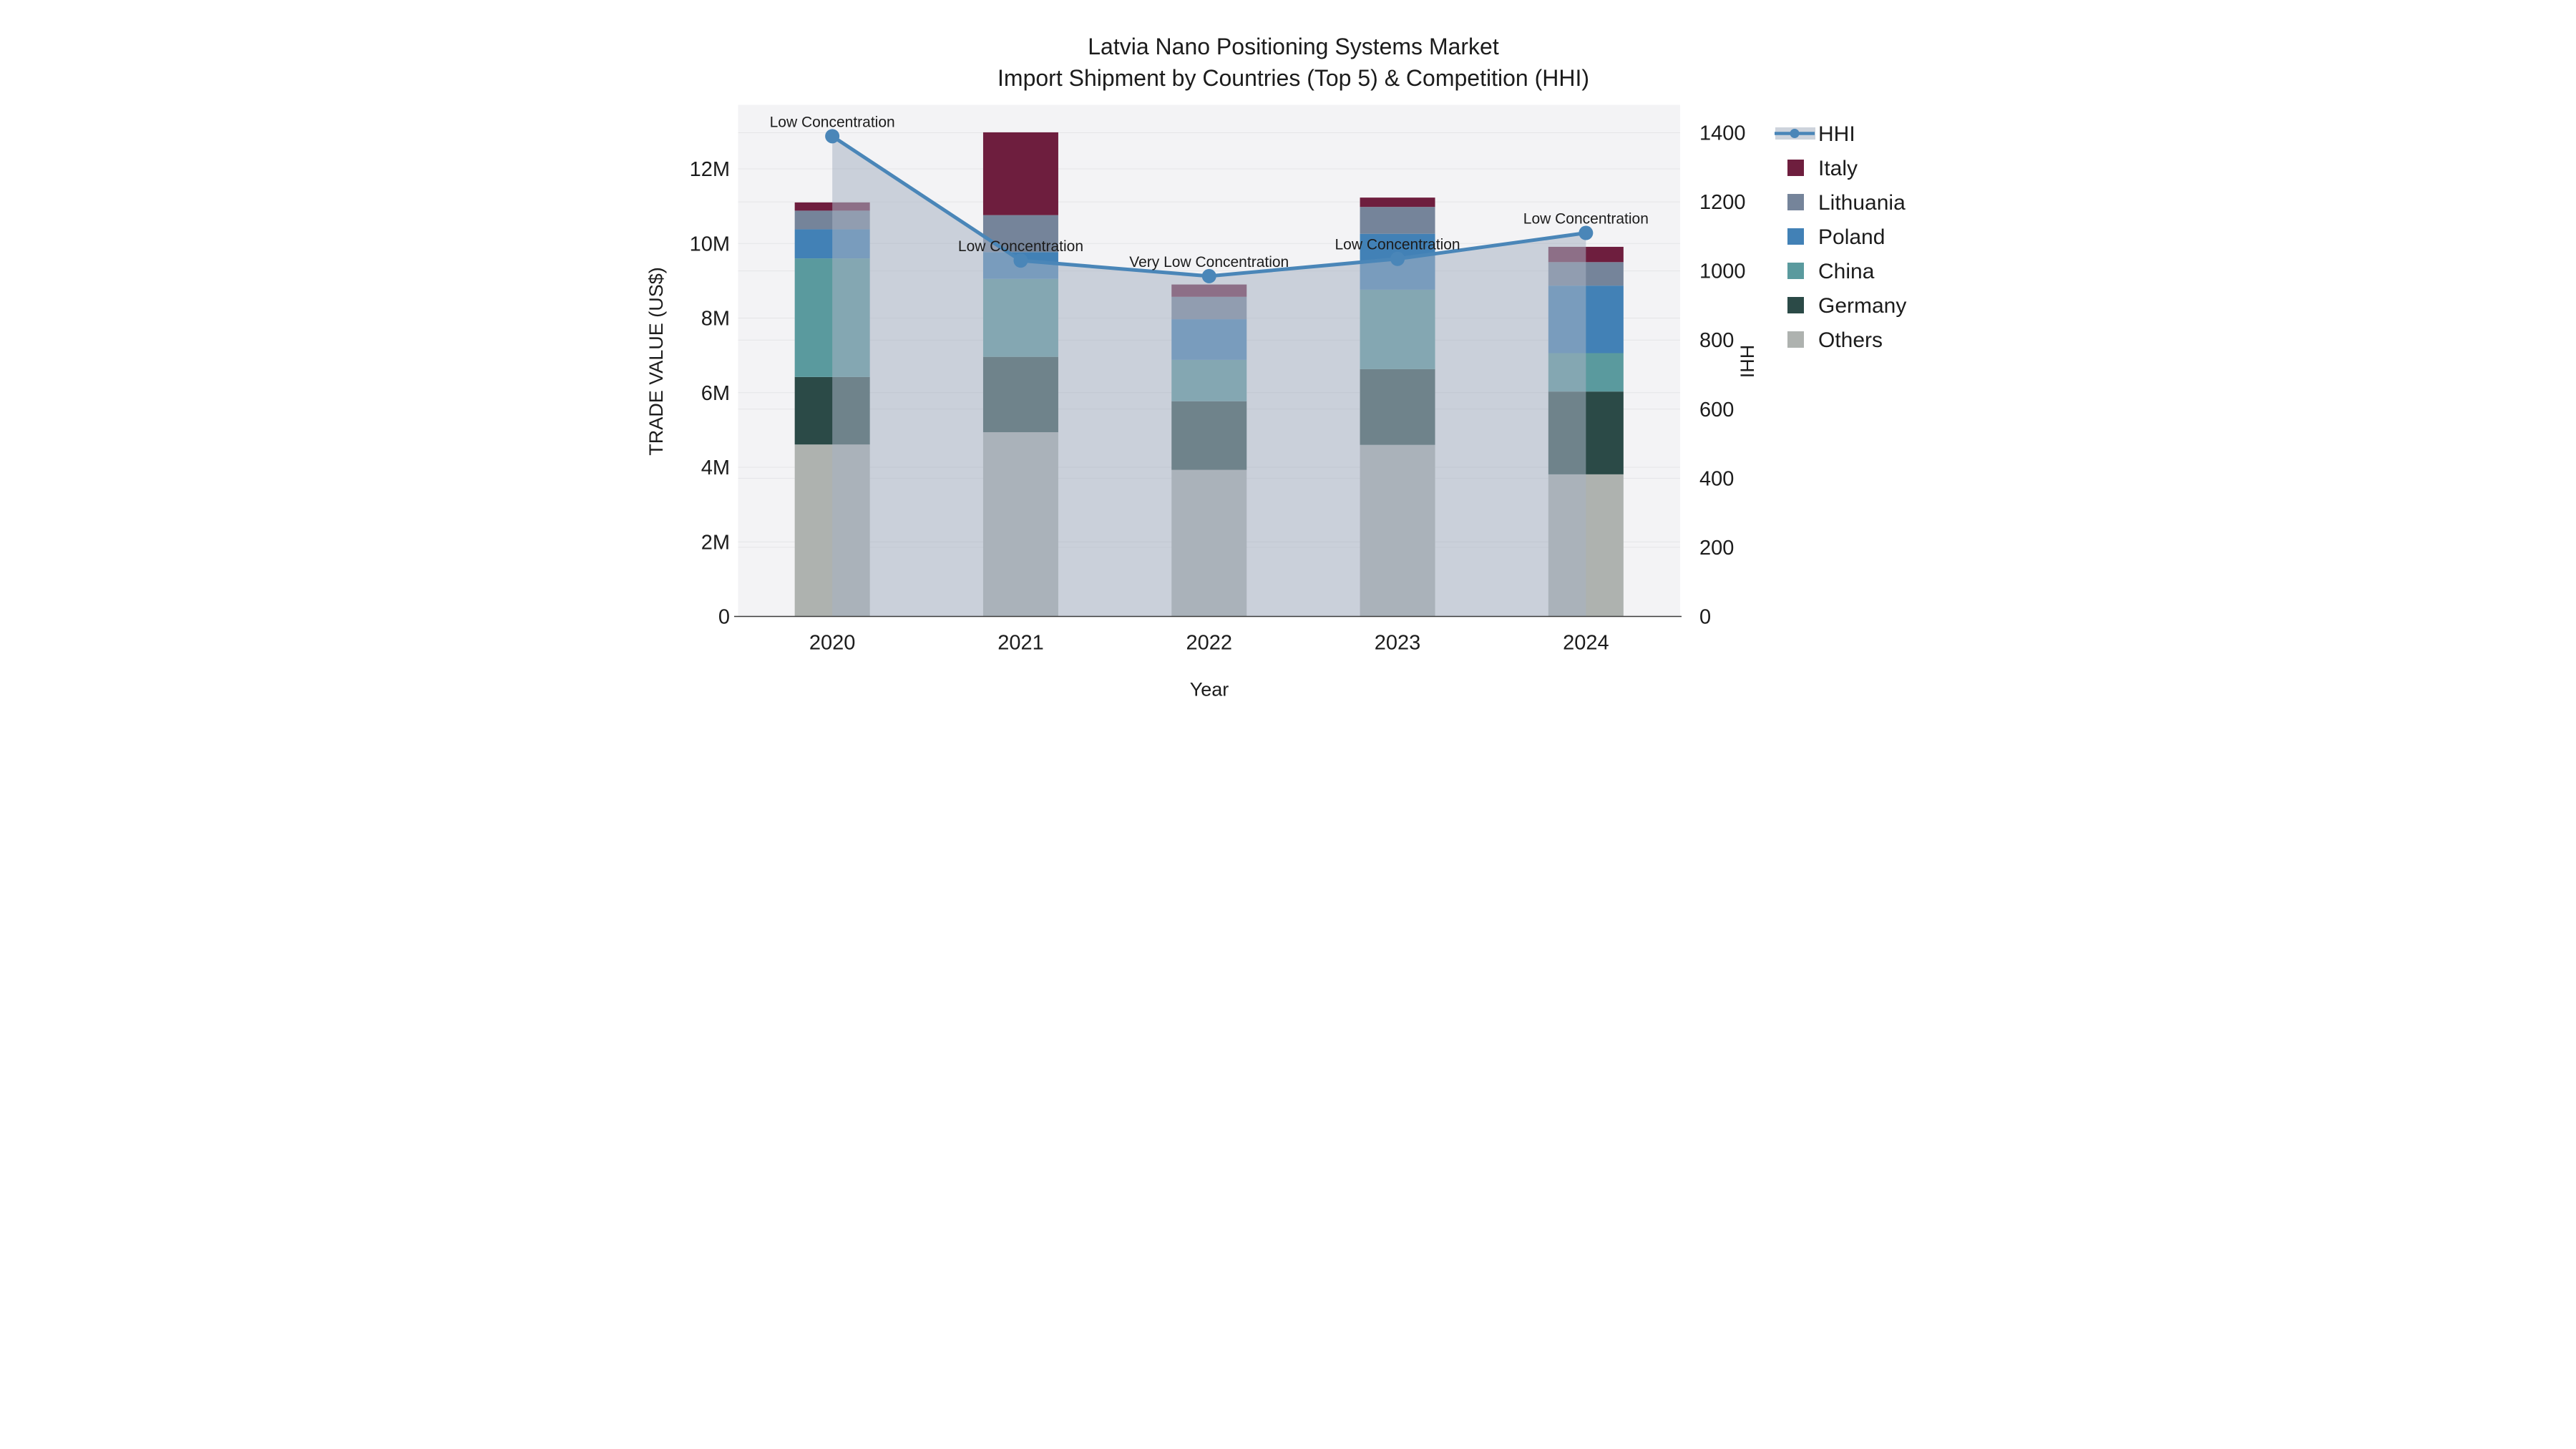  I want to click on bar-segment-lithuania-2023, so click(1397, 220).